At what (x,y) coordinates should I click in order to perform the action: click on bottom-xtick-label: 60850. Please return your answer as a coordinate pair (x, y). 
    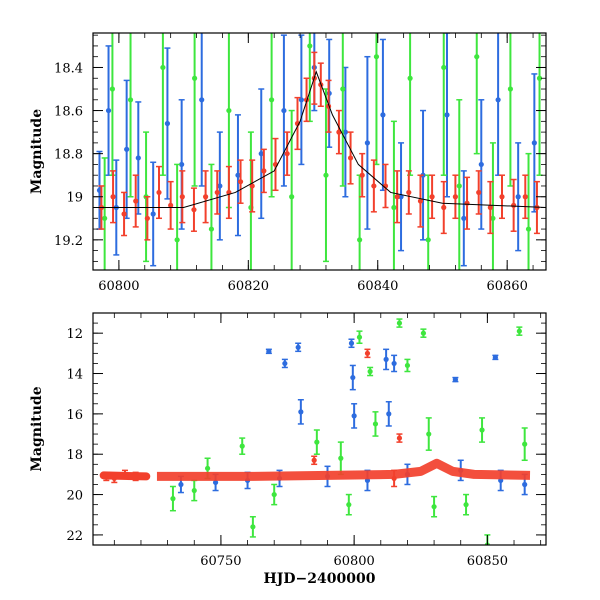
    Looking at the image, I should click on (487, 561).